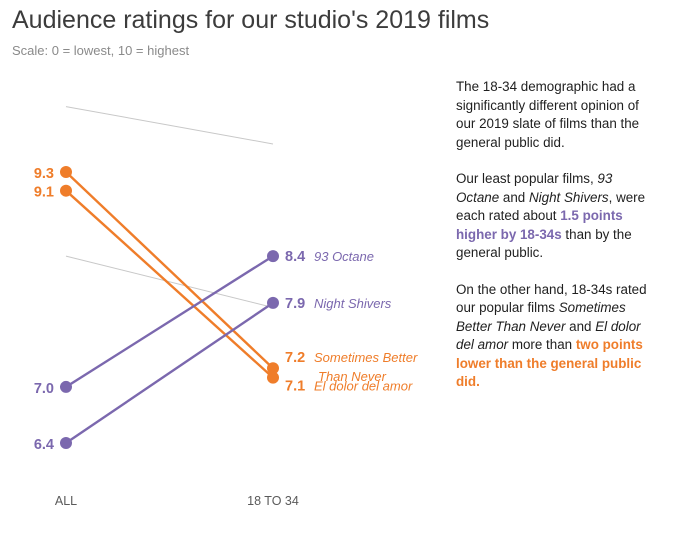  What do you see at coordinates (101, 50) in the screenshot?
I see `chart-subtitle: Scale: 0 = lowest, 10 = highest` at bounding box center [101, 50].